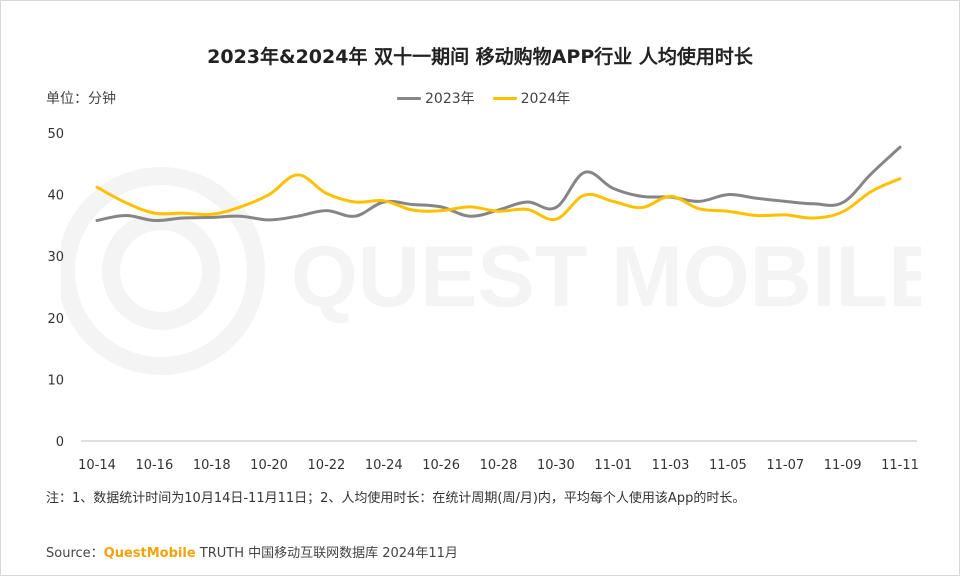  What do you see at coordinates (499, 465) in the screenshot?
I see `x-tick-label: 10-28` at bounding box center [499, 465].